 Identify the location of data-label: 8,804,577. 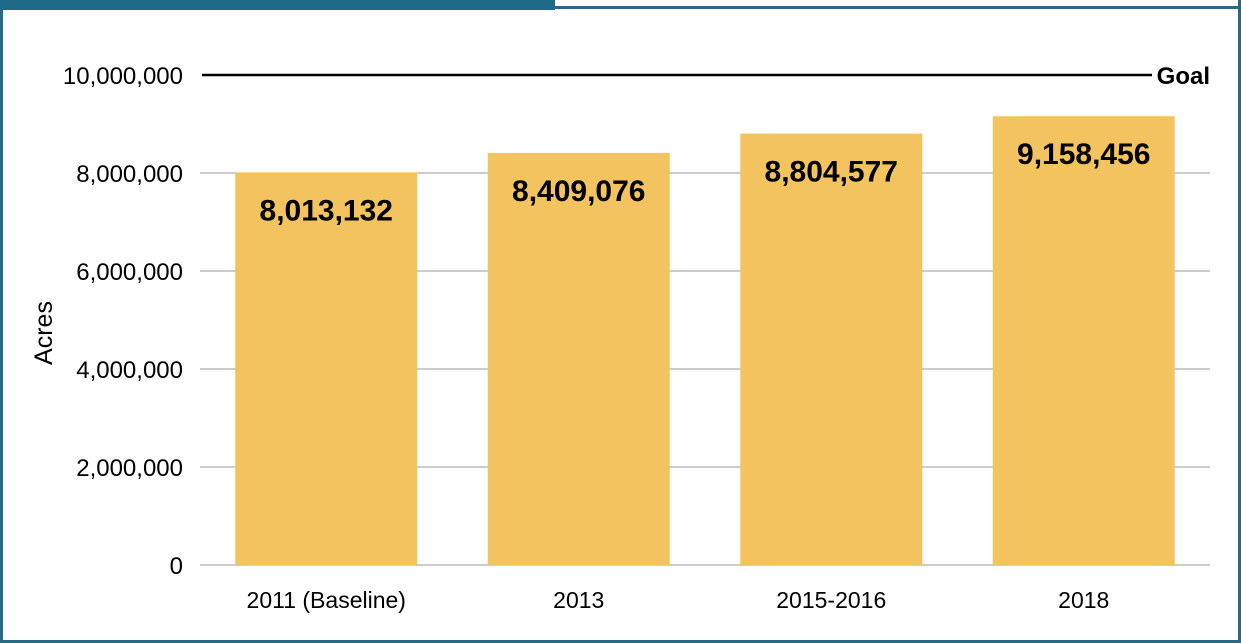
(831, 172).